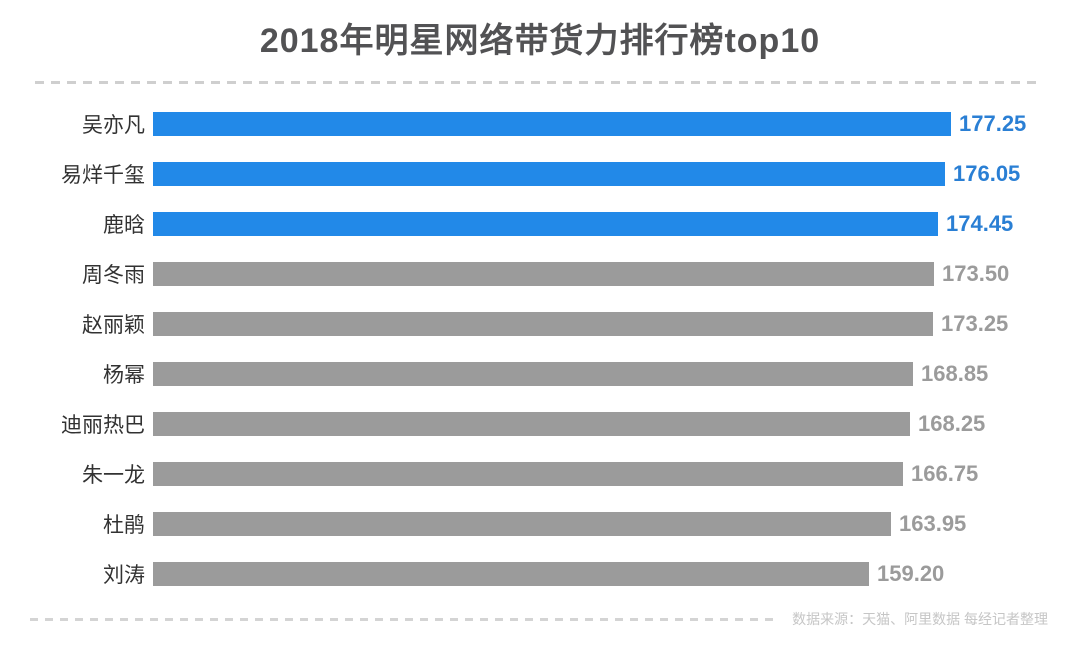 This screenshot has width=1080, height=649. I want to click on data-source-note: 数据来源：天猫、阿里数据 每经记者整理, so click(920, 619).